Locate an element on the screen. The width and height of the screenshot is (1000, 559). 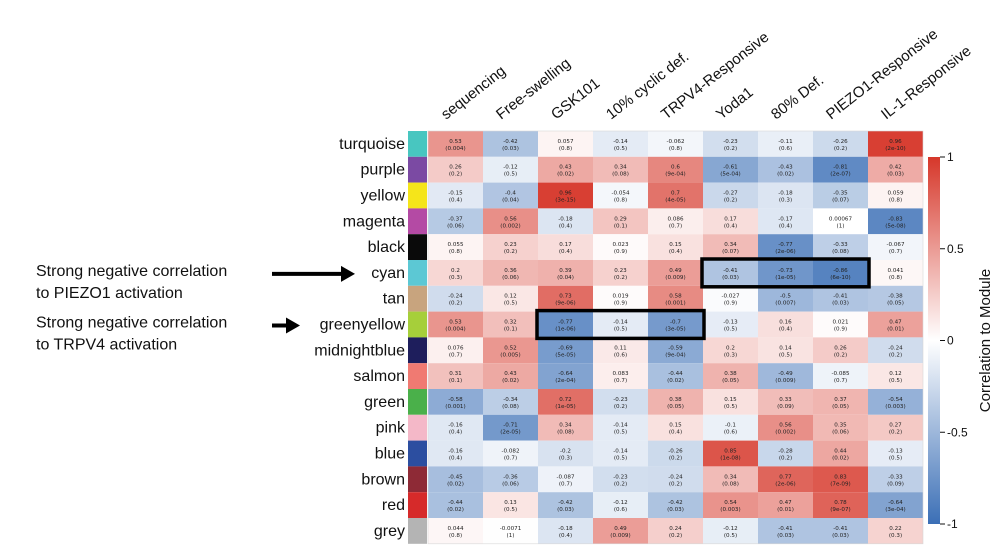
cell-pvalue-brown-trpv4-responsive: (0.2) is located at coordinates (675, 484).